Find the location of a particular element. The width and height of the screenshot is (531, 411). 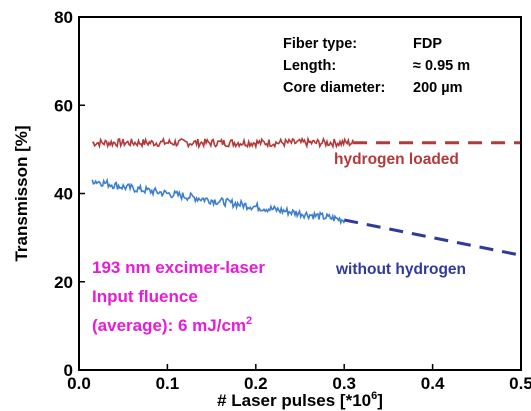

annotation-average: (average): 6 mJ/cm2 is located at coordinates (172, 325).